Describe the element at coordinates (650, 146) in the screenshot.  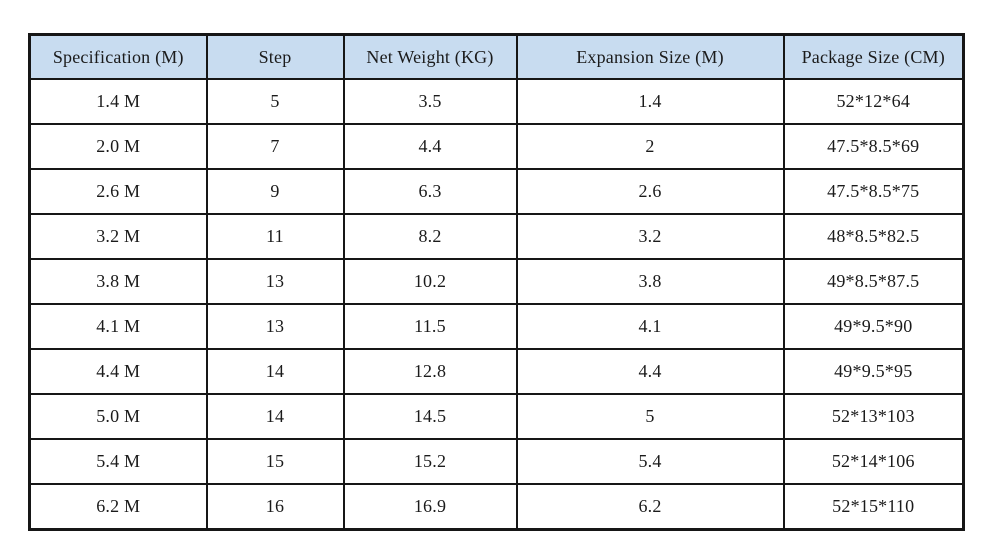
I see `cell-expansion_size: 2` at that location.